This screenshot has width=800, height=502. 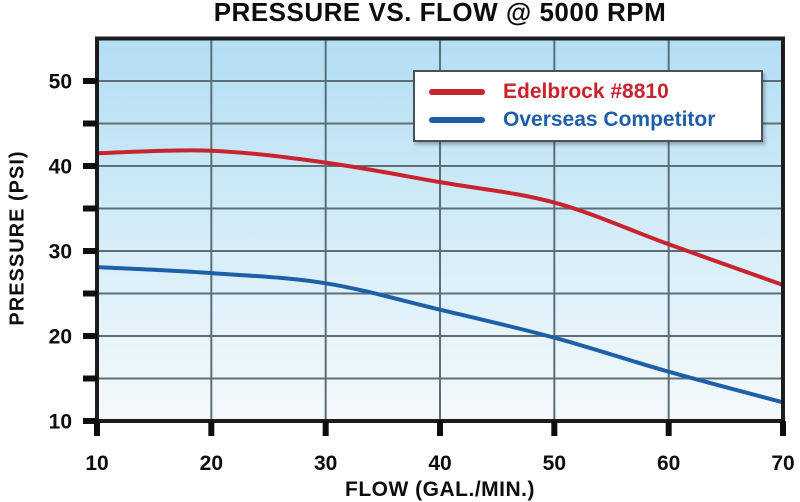 What do you see at coordinates (211, 463) in the screenshot?
I see `x-tick-label: 20` at bounding box center [211, 463].